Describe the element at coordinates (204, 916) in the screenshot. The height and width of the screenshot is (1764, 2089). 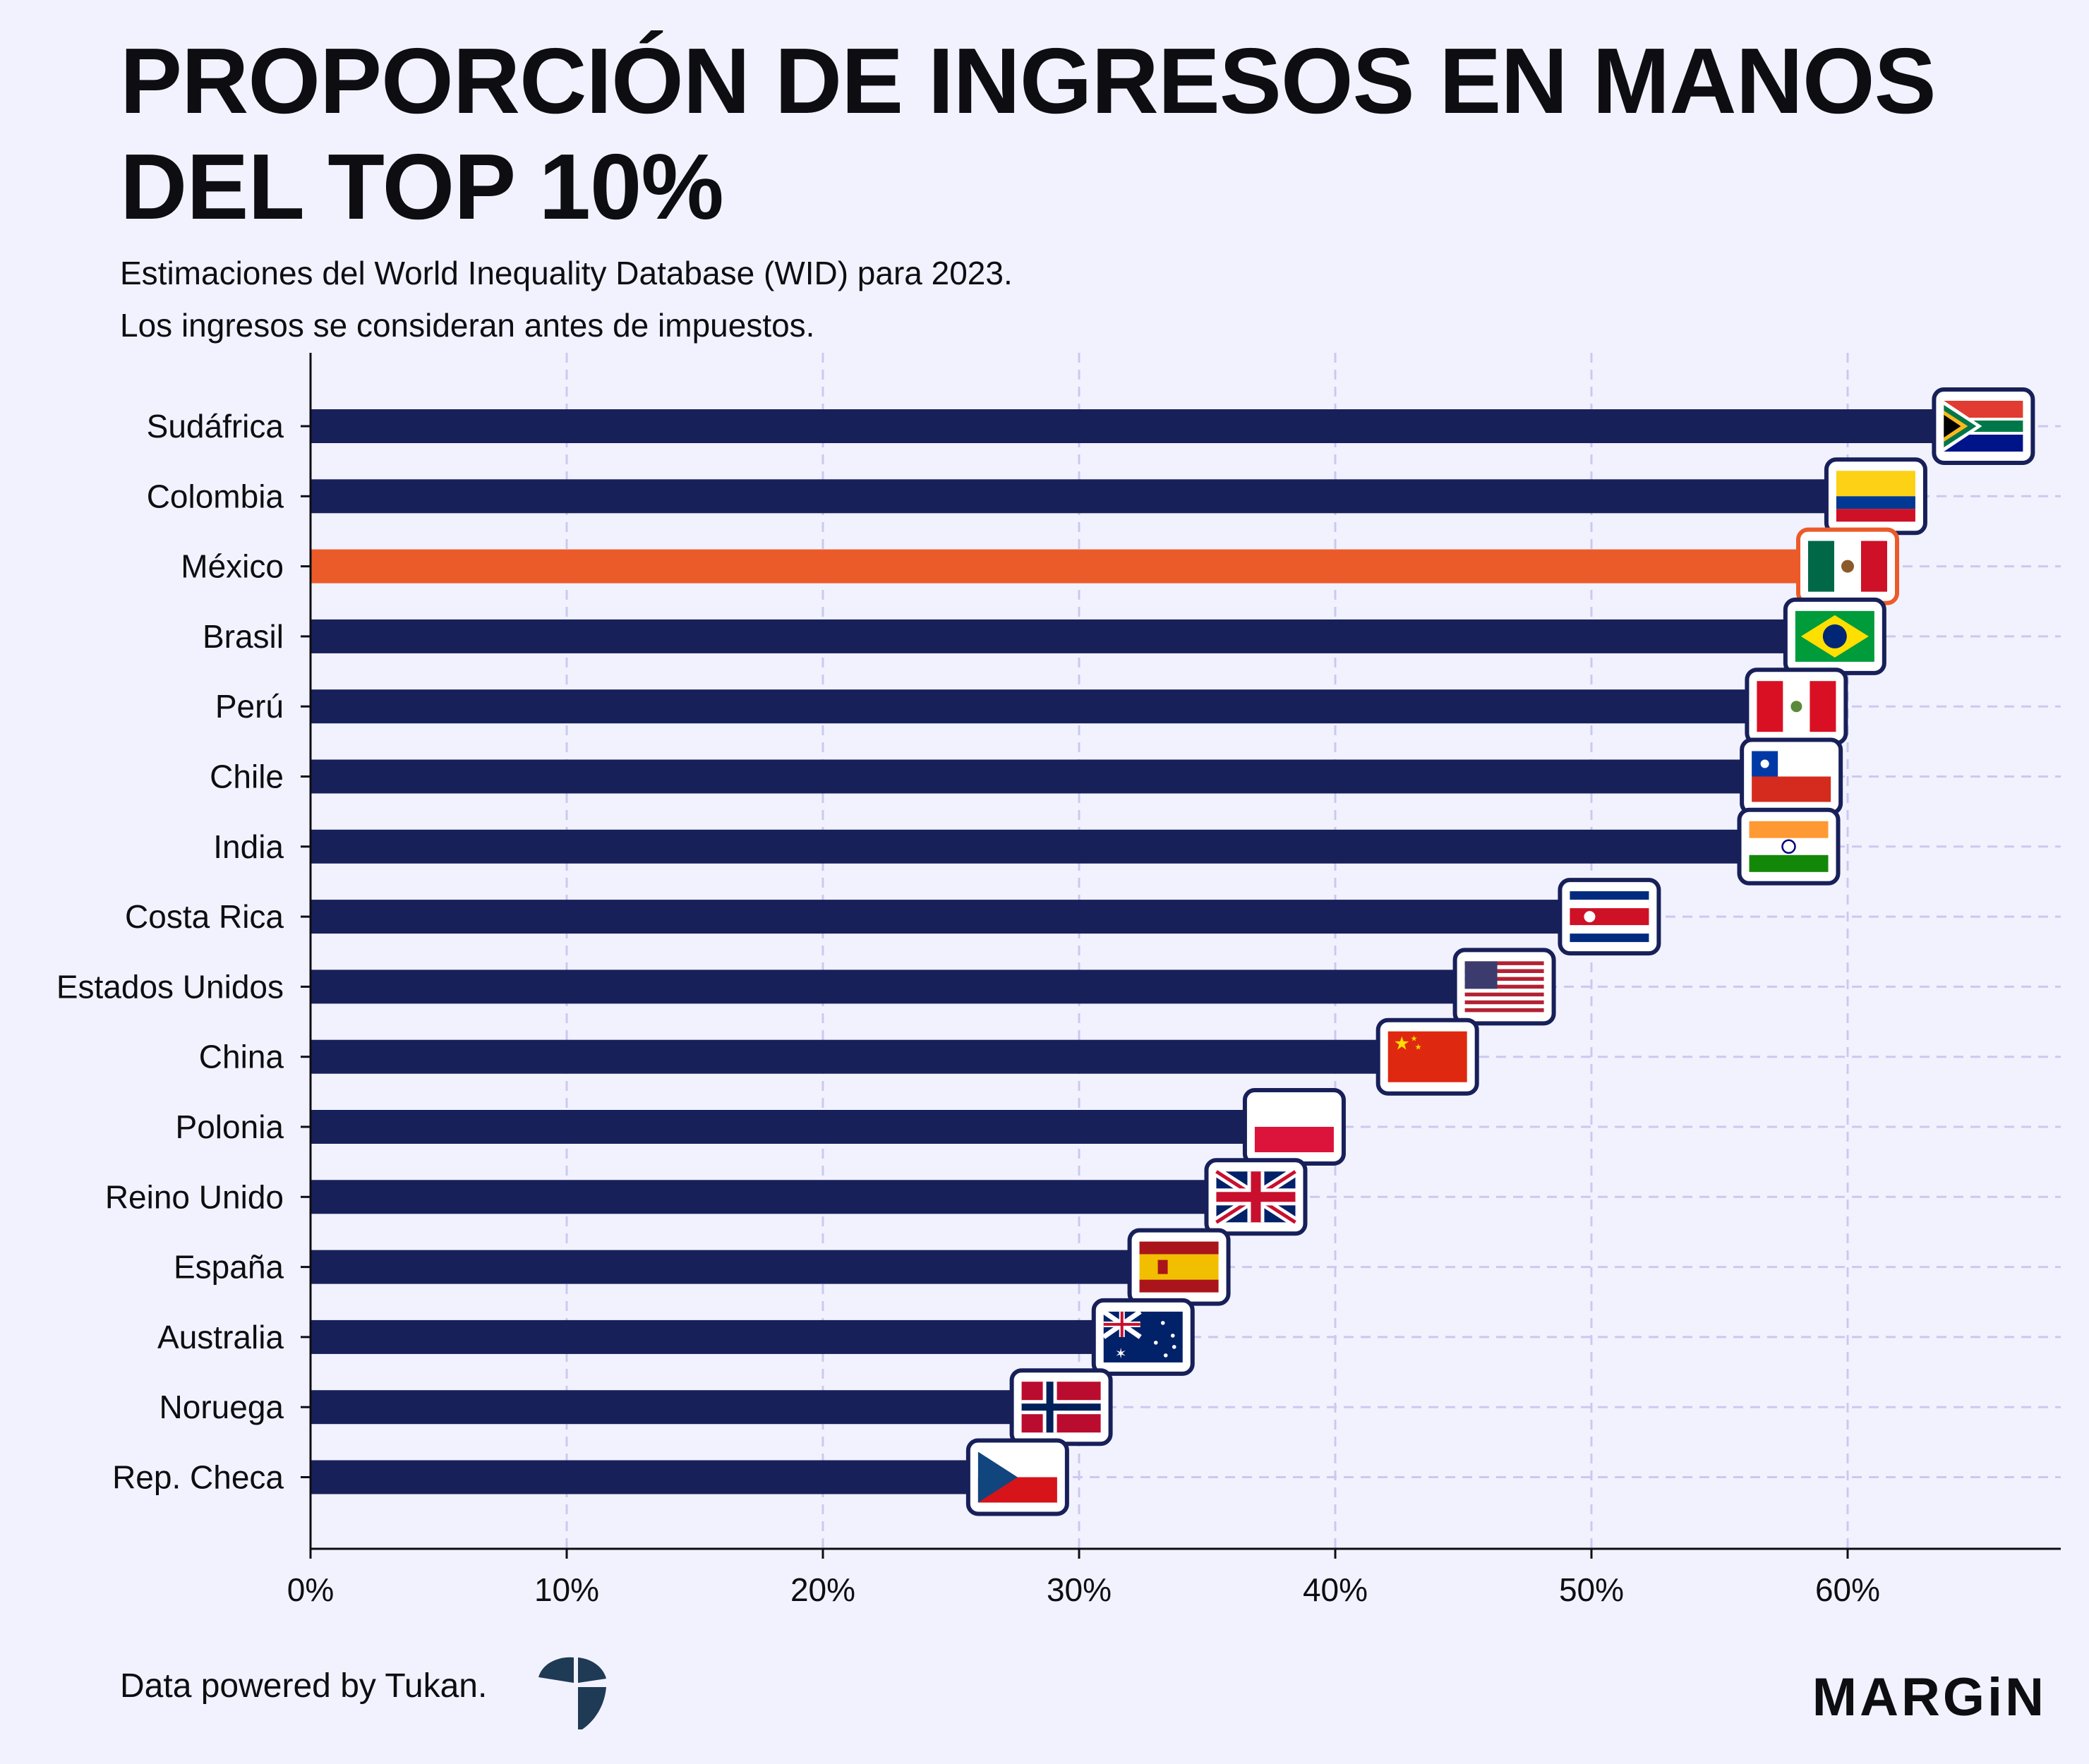
I see `category-label: Costa Rica` at that location.